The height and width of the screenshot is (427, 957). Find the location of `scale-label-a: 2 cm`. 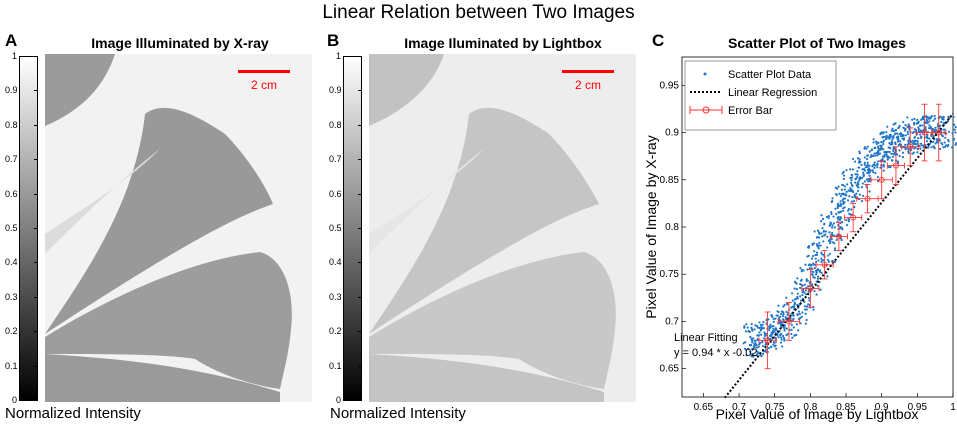

scale-label-a: 2 cm is located at coordinates (263, 85).